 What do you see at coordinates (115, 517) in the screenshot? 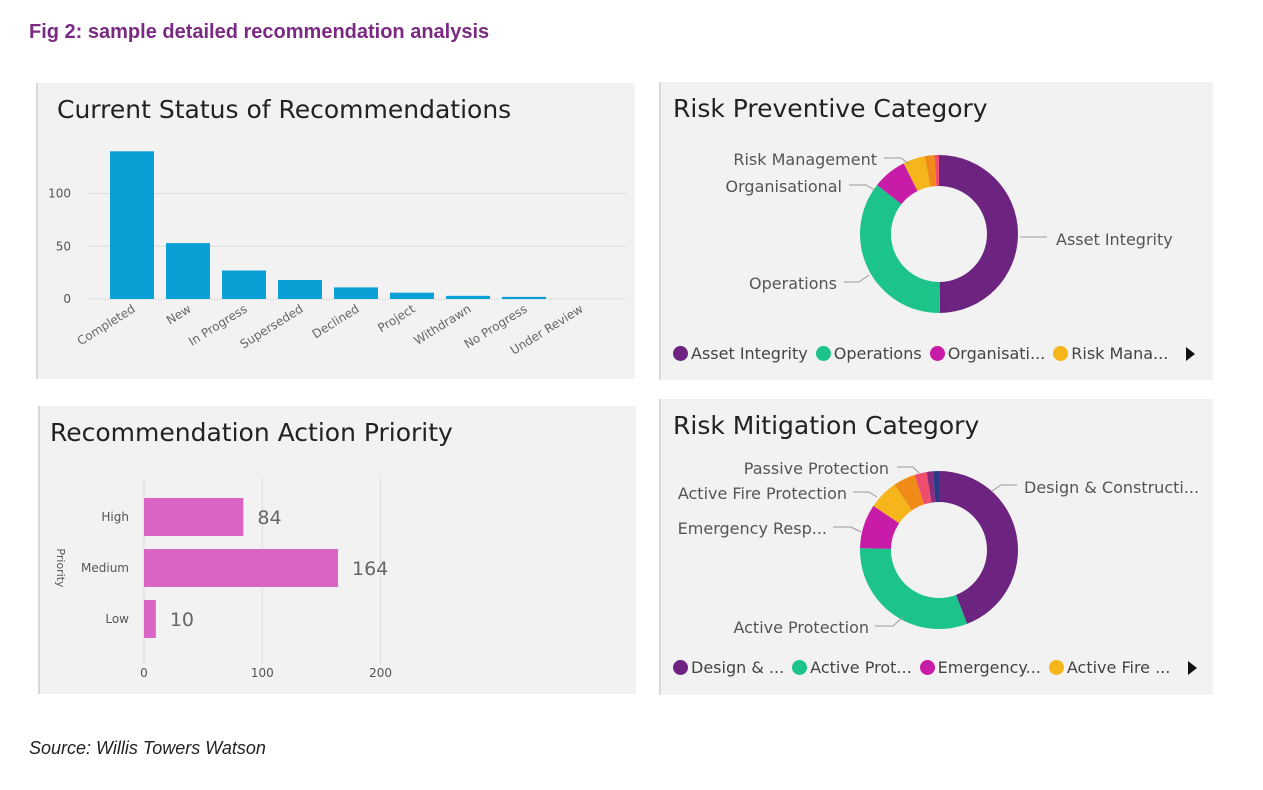
I see `y-tick-label: High` at bounding box center [115, 517].